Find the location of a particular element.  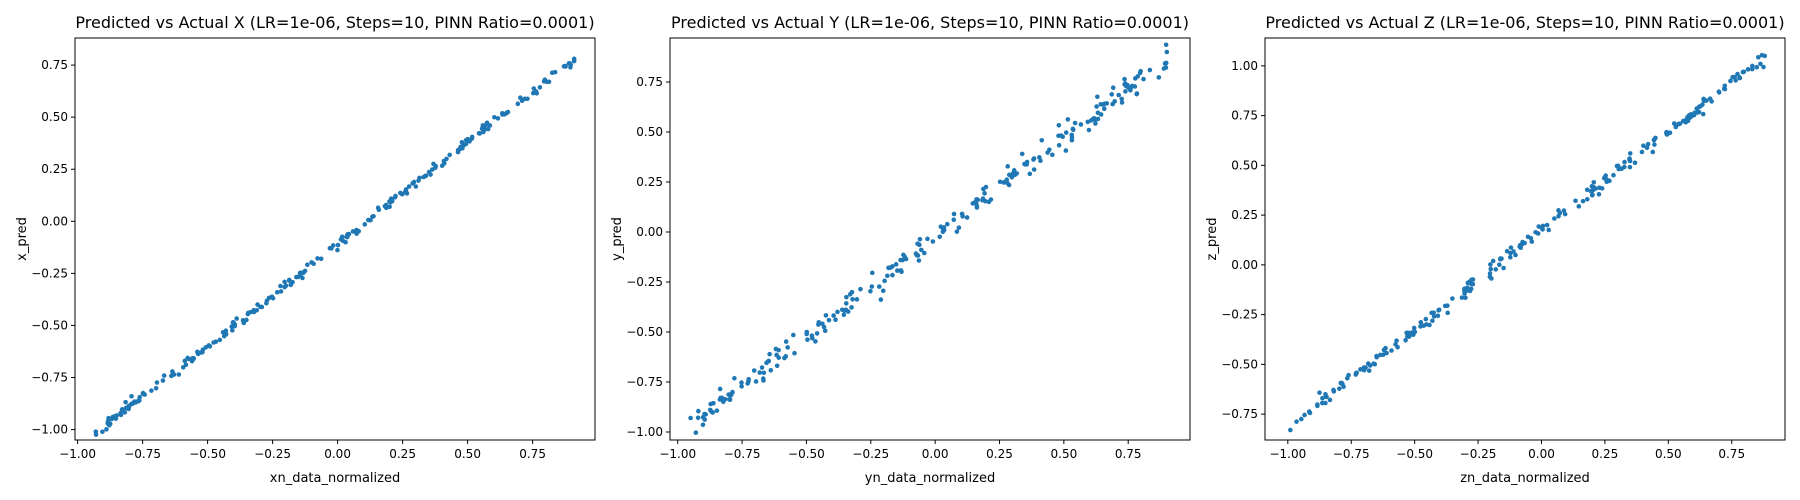

y-axis-label-y: y_pred is located at coordinates (617, 239).